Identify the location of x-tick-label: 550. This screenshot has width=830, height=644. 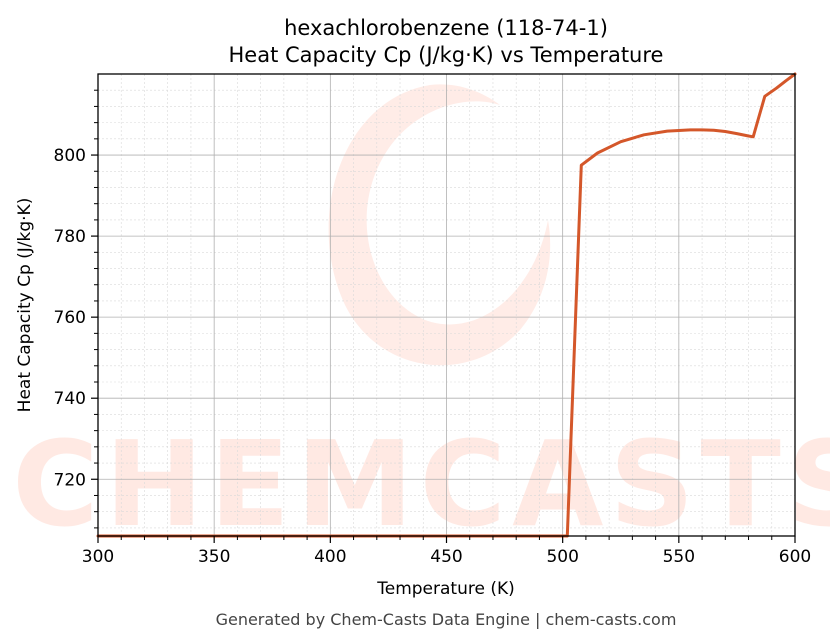
(679, 557).